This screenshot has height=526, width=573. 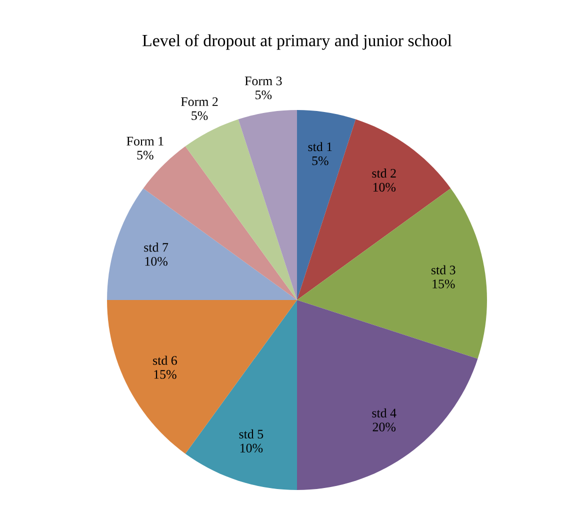 What do you see at coordinates (297, 42) in the screenshot?
I see `chart-title: Level of dropout at primary and junior school` at bounding box center [297, 42].